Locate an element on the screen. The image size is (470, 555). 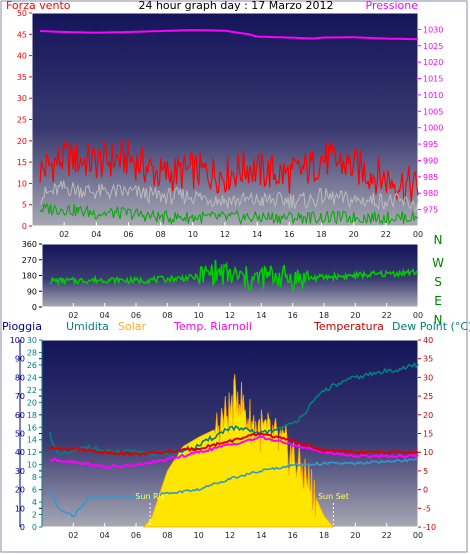
temperature-y-tick-label: 15 is located at coordinates (428, 434).